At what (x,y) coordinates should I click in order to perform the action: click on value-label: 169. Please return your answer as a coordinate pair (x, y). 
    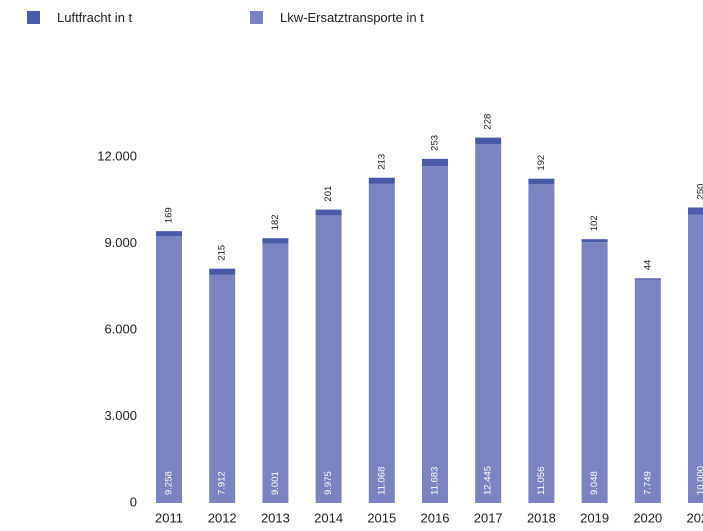
    Looking at the image, I should click on (169, 215).